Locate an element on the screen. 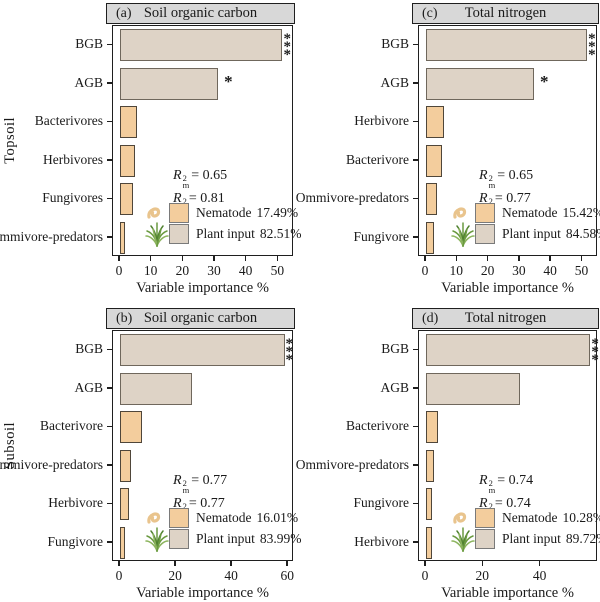  legend-label: Plant input 83.99% is located at coordinates (249, 539).